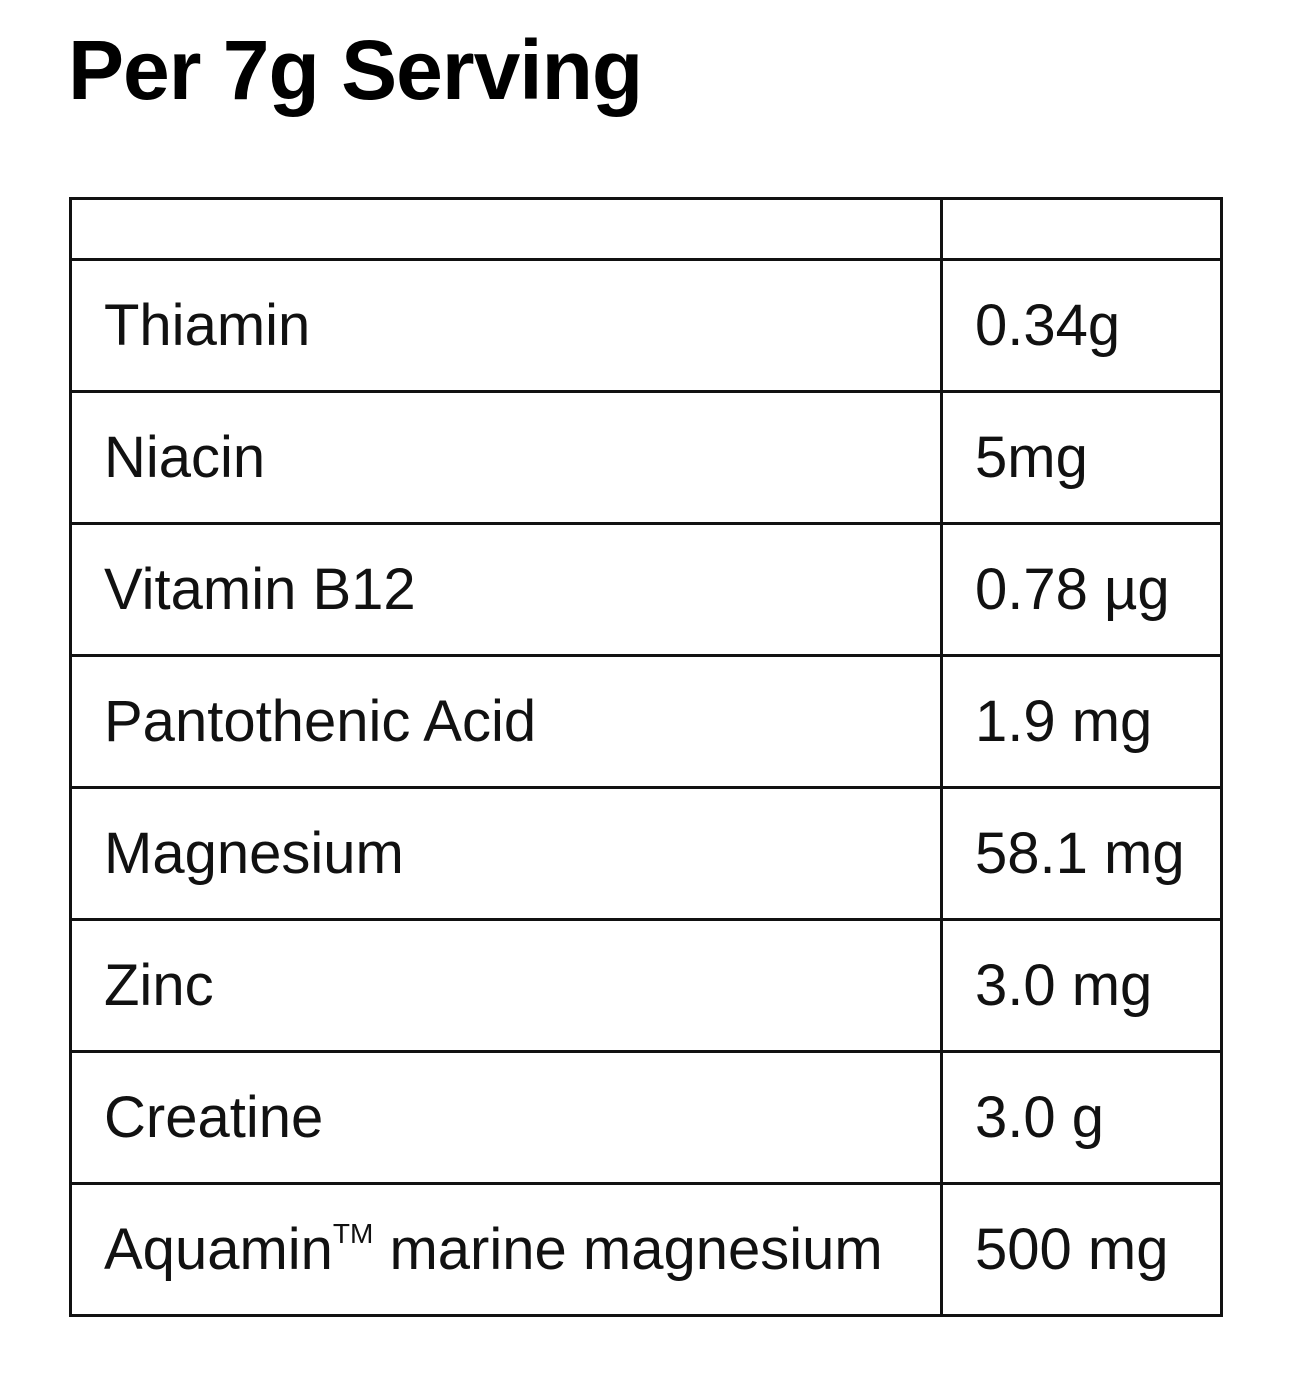 Image resolution: width=1290 pixels, height=1380 pixels. Describe the element at coordinates (1081, 721) in the screenshot. I see `nutrient-amount: 1.9 mg` at that location.